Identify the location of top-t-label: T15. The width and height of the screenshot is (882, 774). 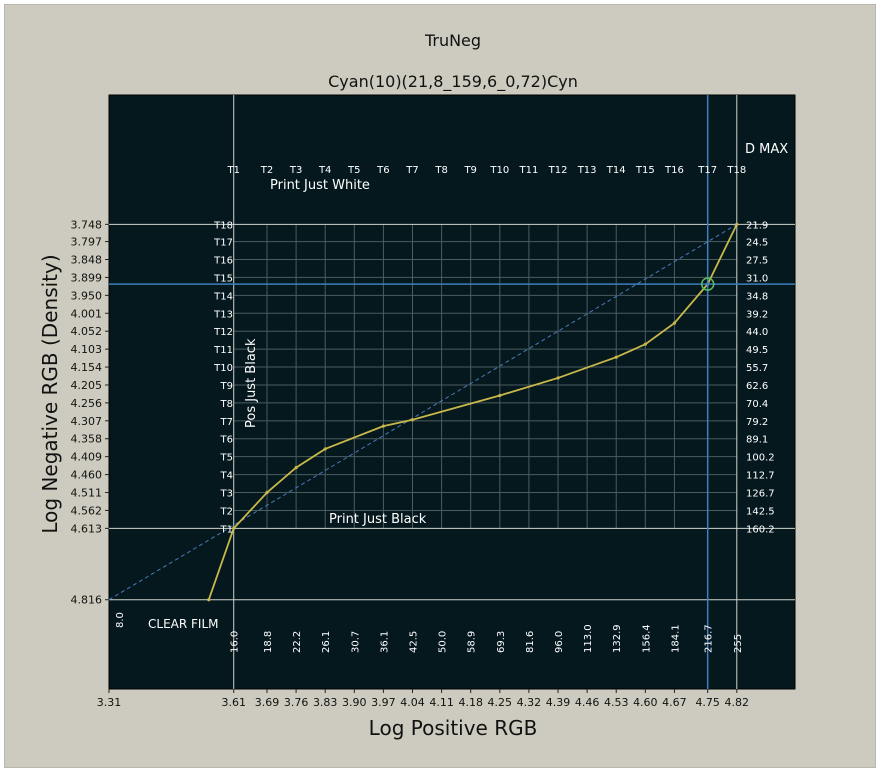
(645, 170).